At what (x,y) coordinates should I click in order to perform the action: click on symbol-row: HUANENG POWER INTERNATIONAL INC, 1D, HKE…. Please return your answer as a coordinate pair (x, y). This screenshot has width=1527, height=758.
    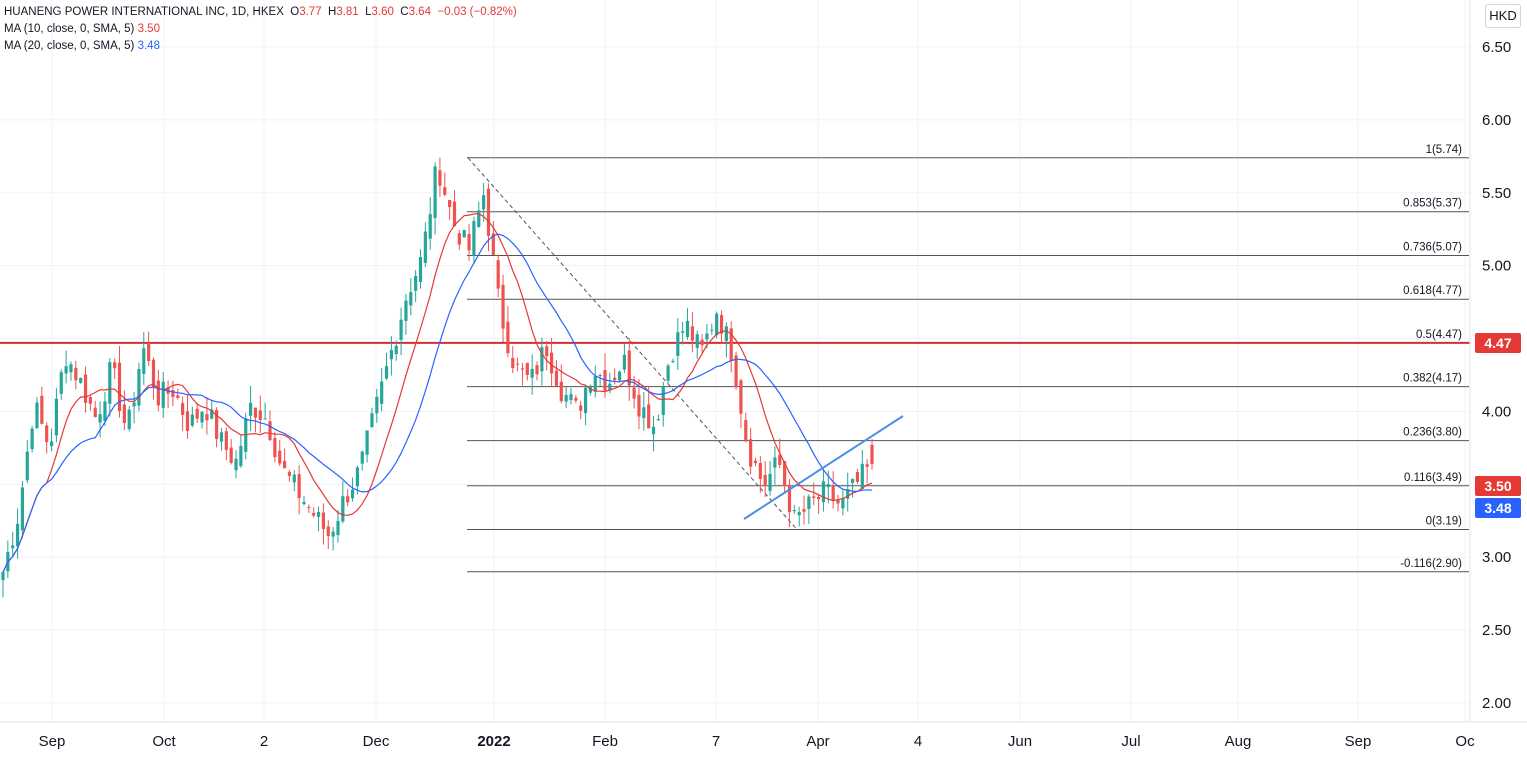
    Looking at the image, I should click on (260, 12).